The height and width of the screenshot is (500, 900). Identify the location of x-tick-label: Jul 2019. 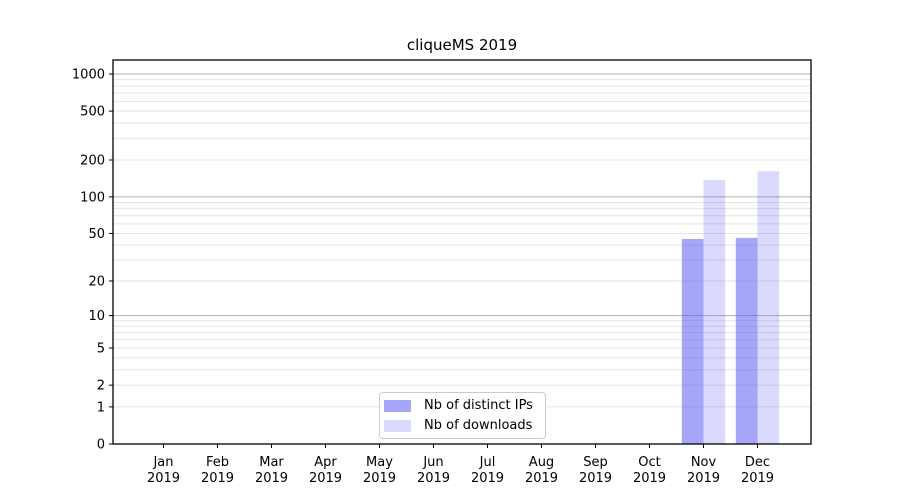
(487, 470).